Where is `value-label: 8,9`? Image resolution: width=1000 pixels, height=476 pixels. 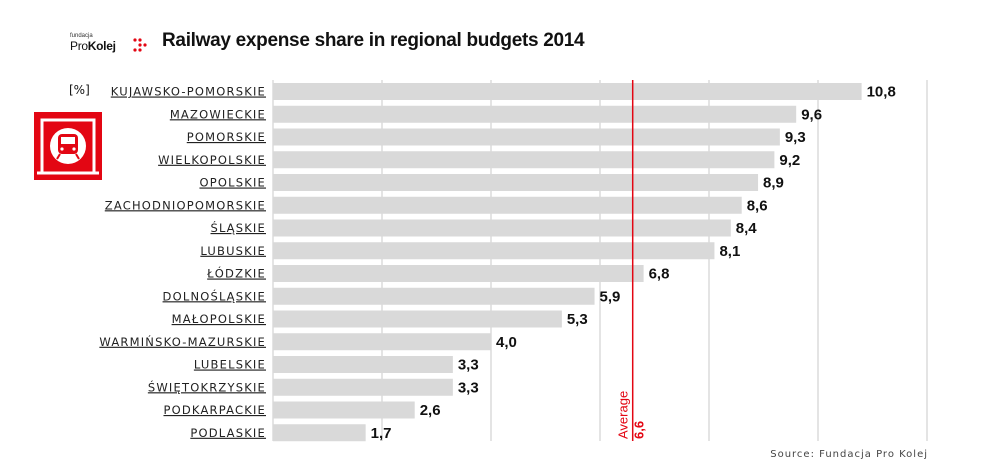
value-label: 8,9 is located at coordinates (773, 183).